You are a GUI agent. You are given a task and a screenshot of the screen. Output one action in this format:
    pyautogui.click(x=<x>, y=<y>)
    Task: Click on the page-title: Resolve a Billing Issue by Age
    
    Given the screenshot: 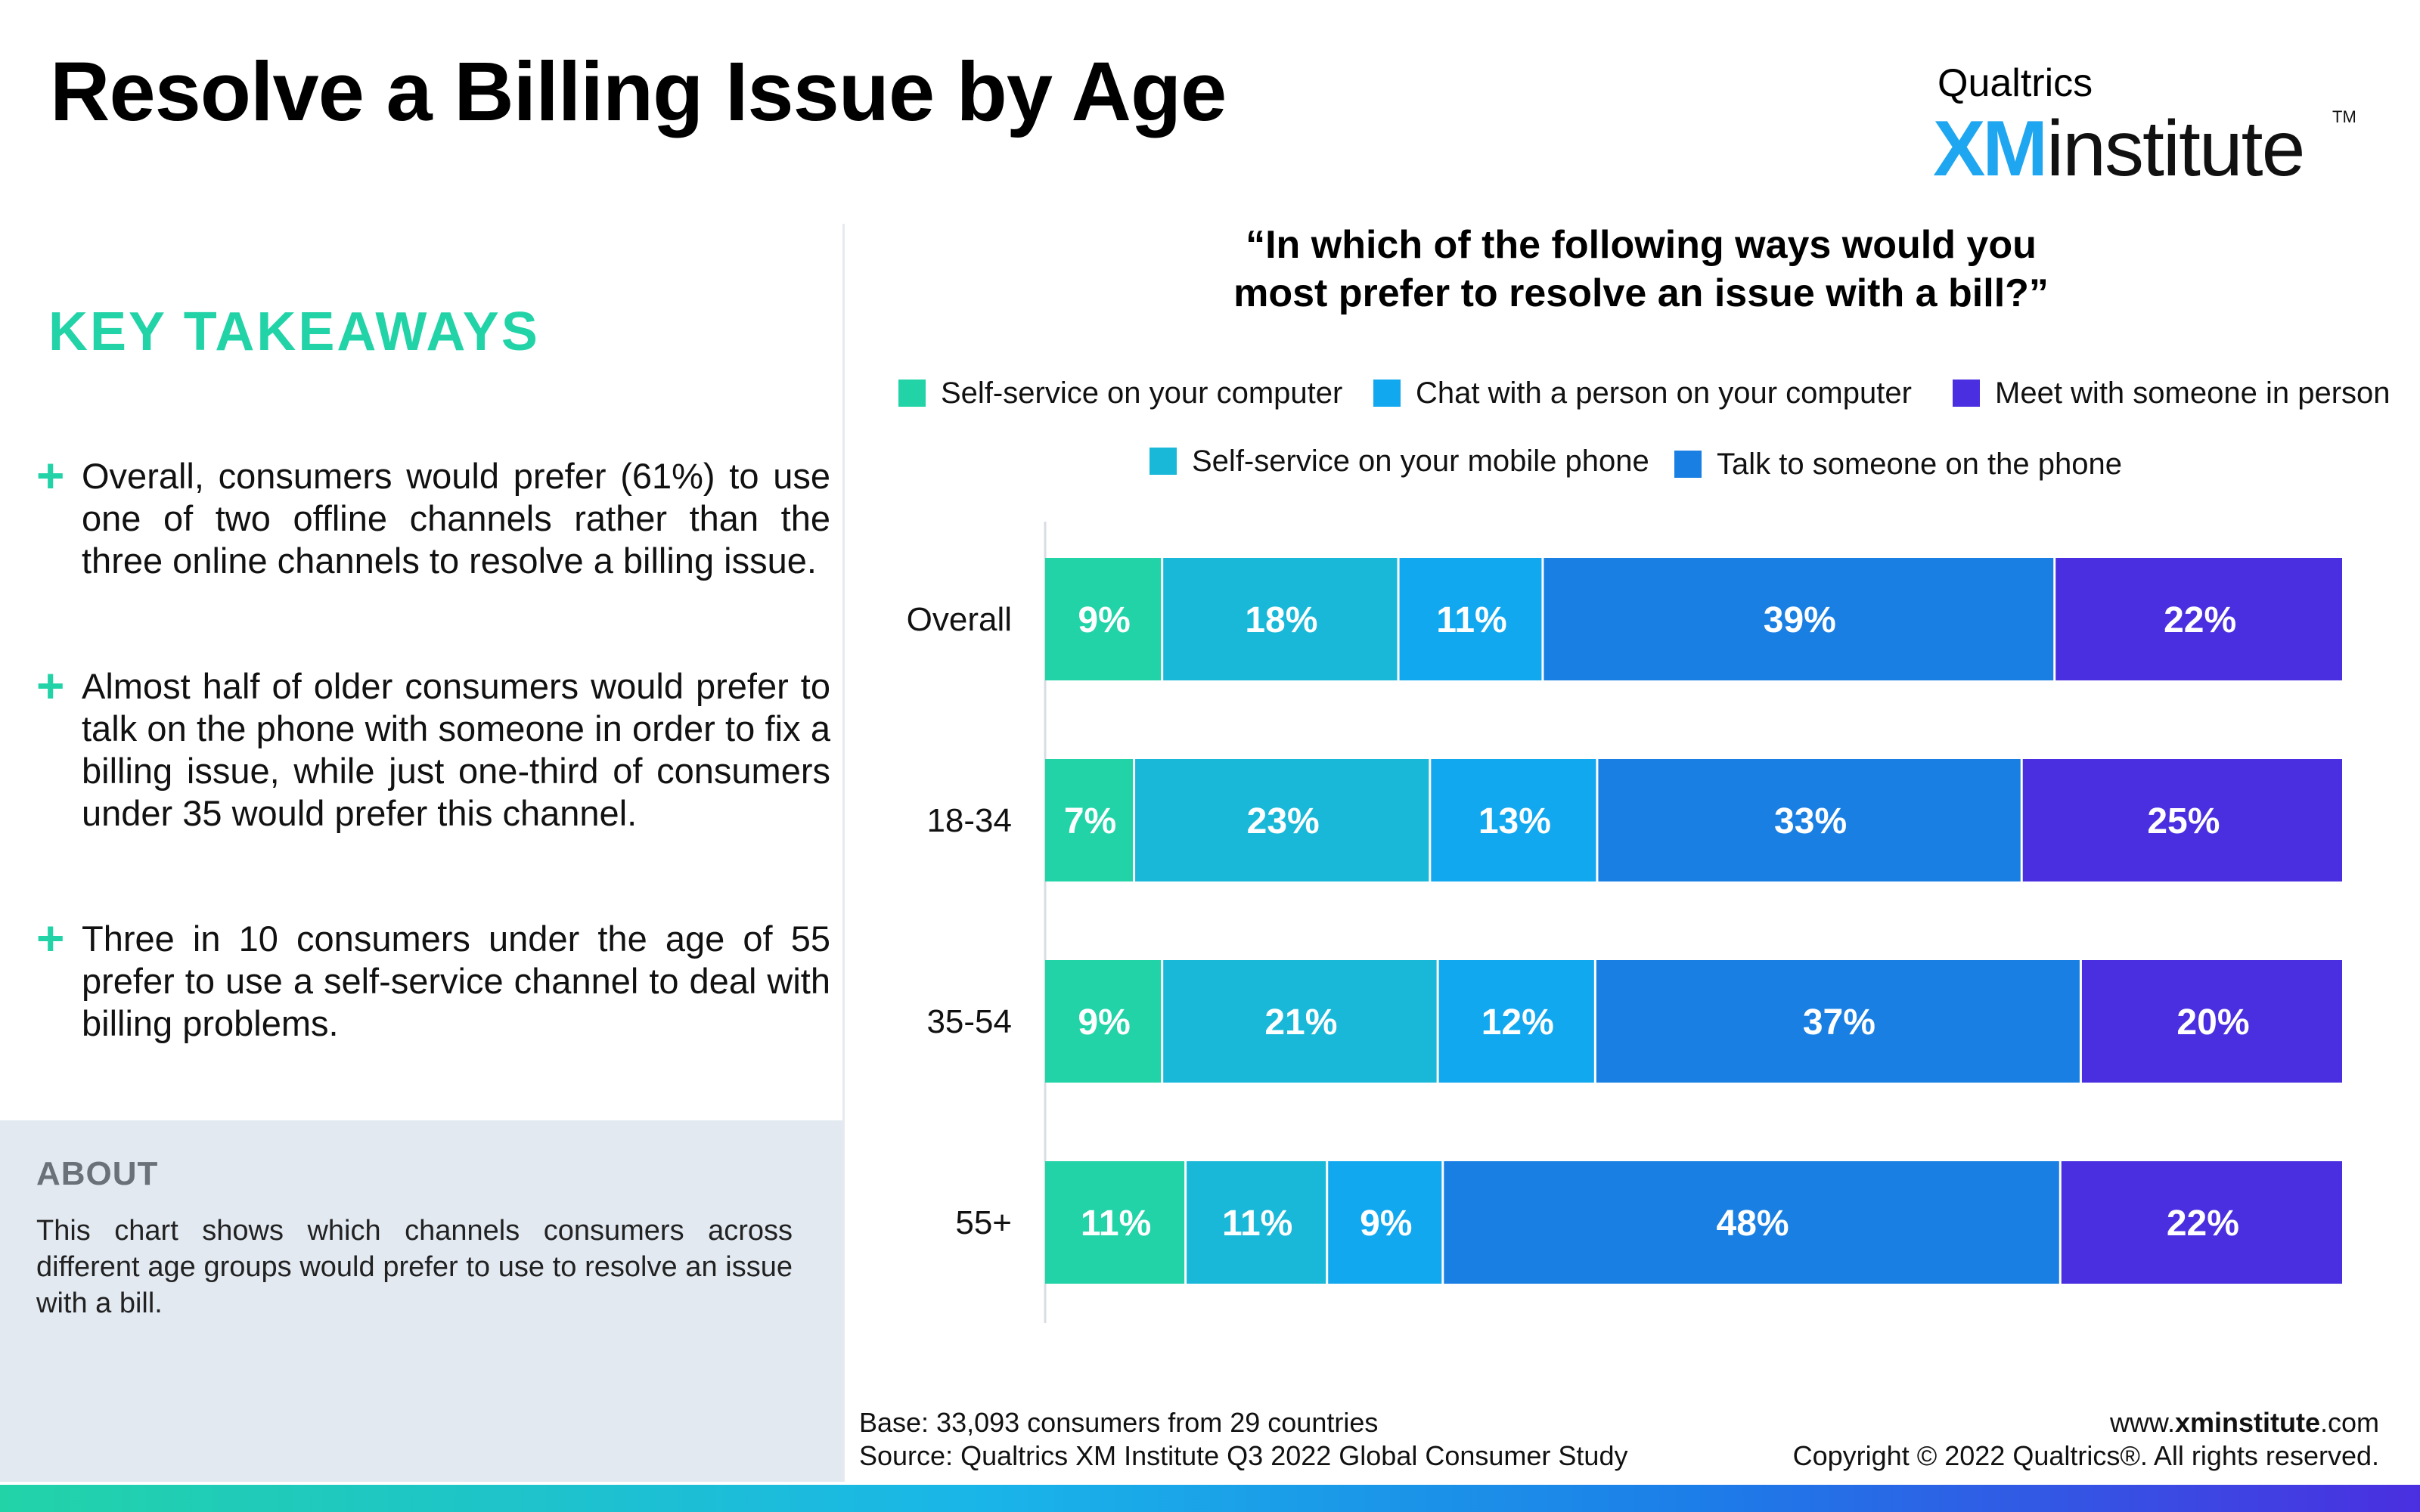 What is the action you would take?
    pyautogui.click(x=638, y=91)
    